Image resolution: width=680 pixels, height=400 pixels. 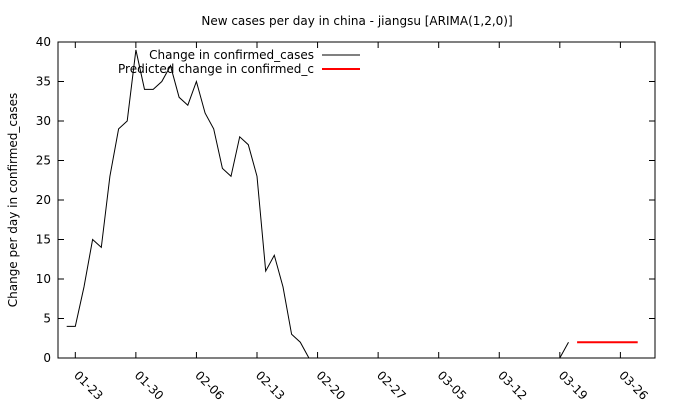 I want to click on y-tick-label: 25, so click(x=43, y=161).